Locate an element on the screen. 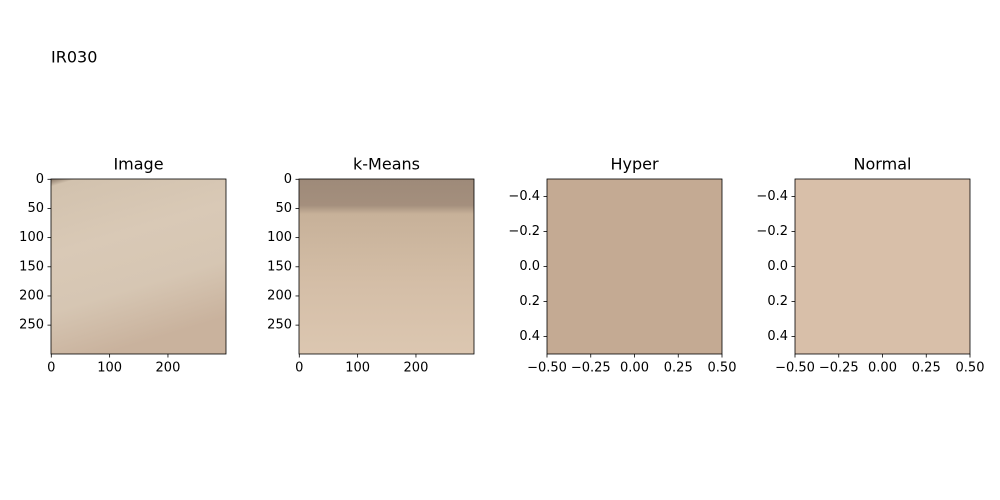  axes-title: Normal is located at coordinates (883, 164).